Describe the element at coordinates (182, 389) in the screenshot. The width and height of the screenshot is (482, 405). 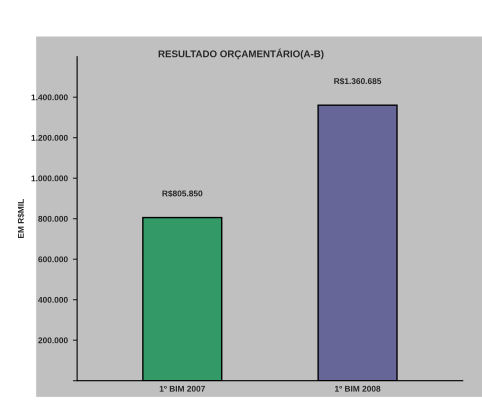
I see `x-tick-label: 1º BIM 2007` at that location.